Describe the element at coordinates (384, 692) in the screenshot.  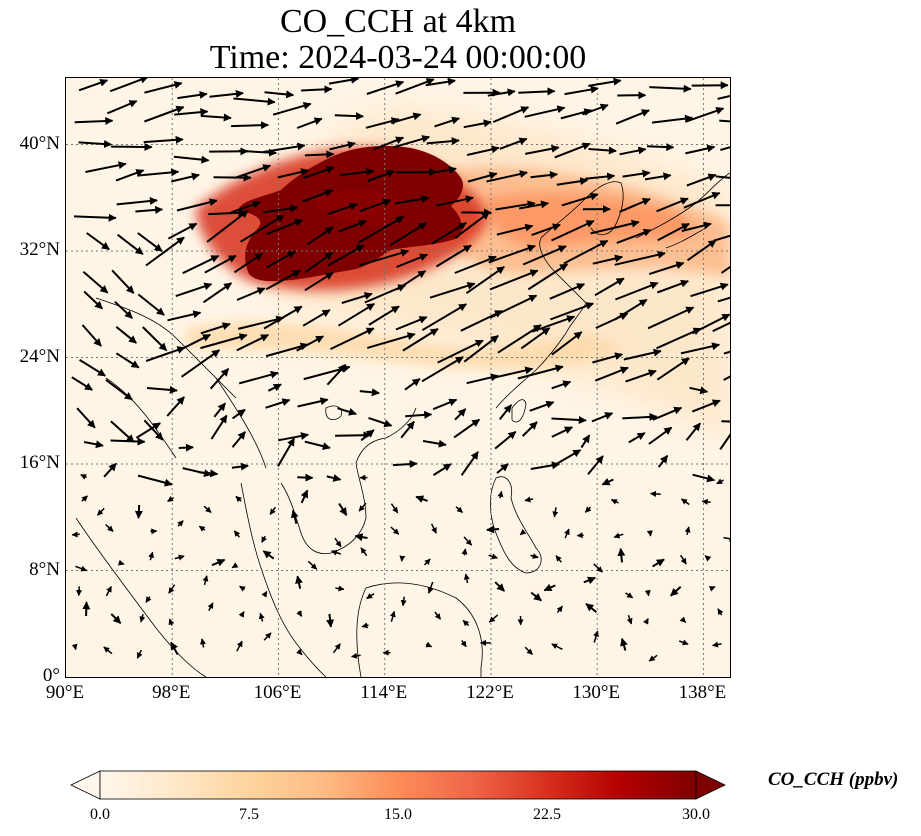
I see `longitude-tick-label: 114°E` at that location.